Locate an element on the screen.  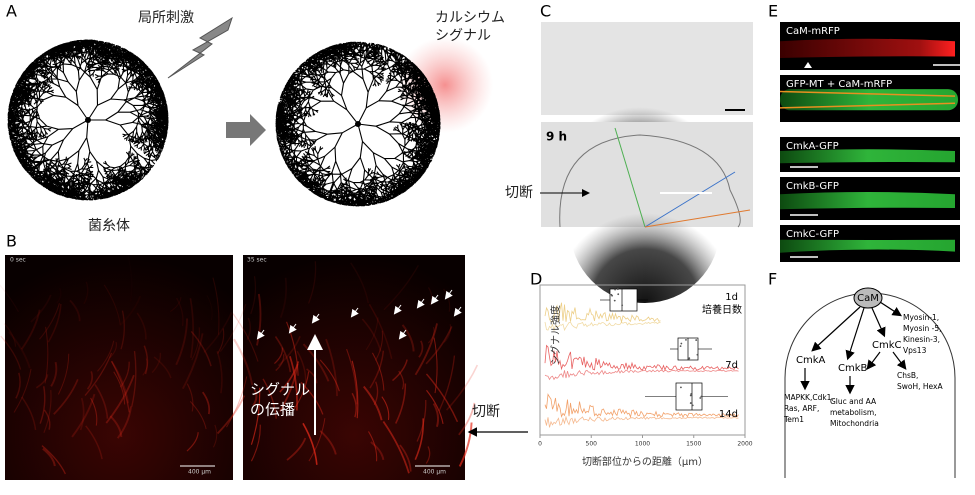
target-label: Vps13 is located at coordinates (915, 350).